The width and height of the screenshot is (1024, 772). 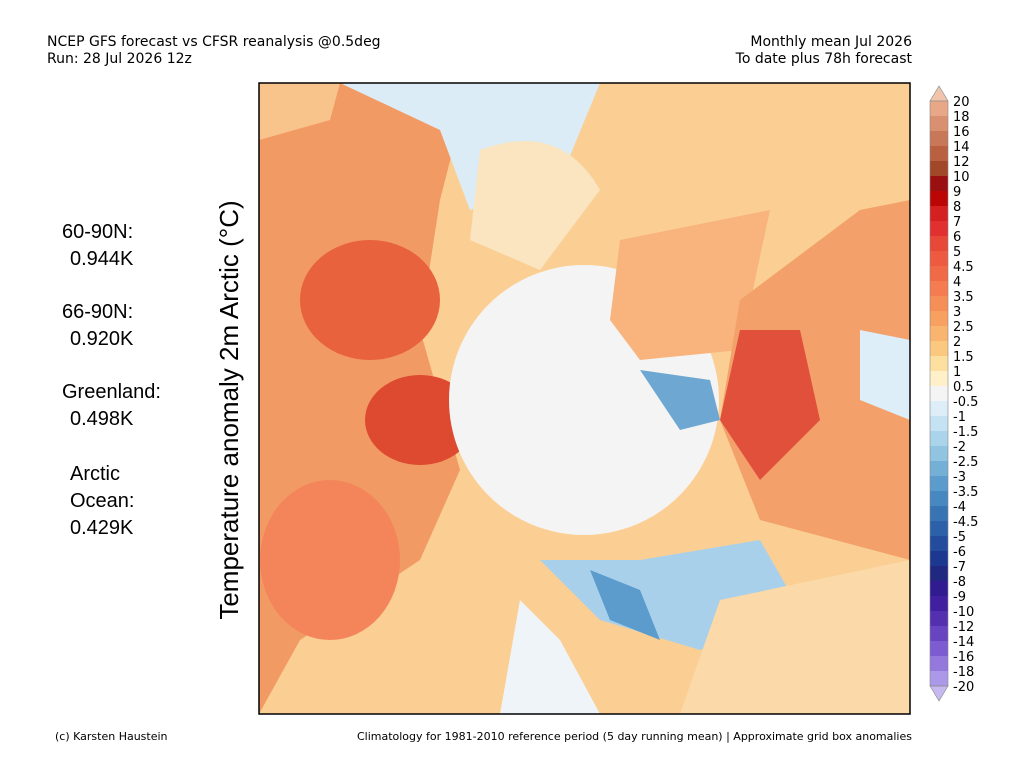 What do you see at coordinates (102, 419) in the screenshot?
I see `stat-value: 0.498K` at bounding box center [102, 419].